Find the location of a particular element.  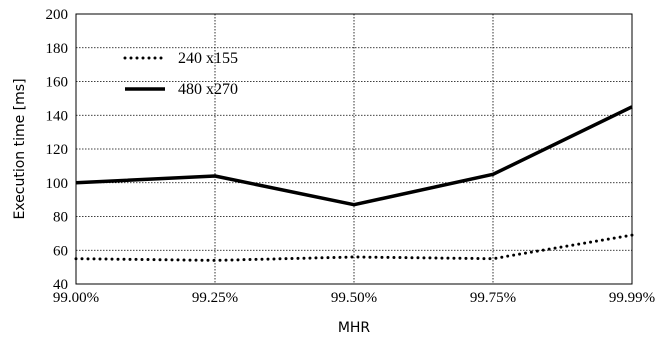

x-axis-title: MHR is located at coordinates (354, 328).